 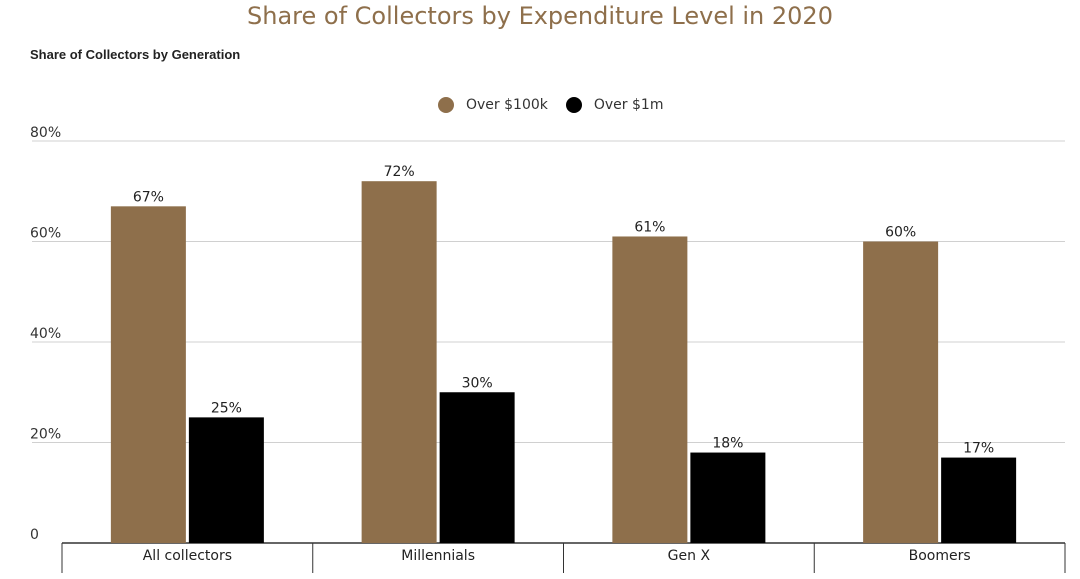 What do you see at coordinates (477, 383) in the screenshot?
I see `data-label: 30%` at bounding box center [477, 383].